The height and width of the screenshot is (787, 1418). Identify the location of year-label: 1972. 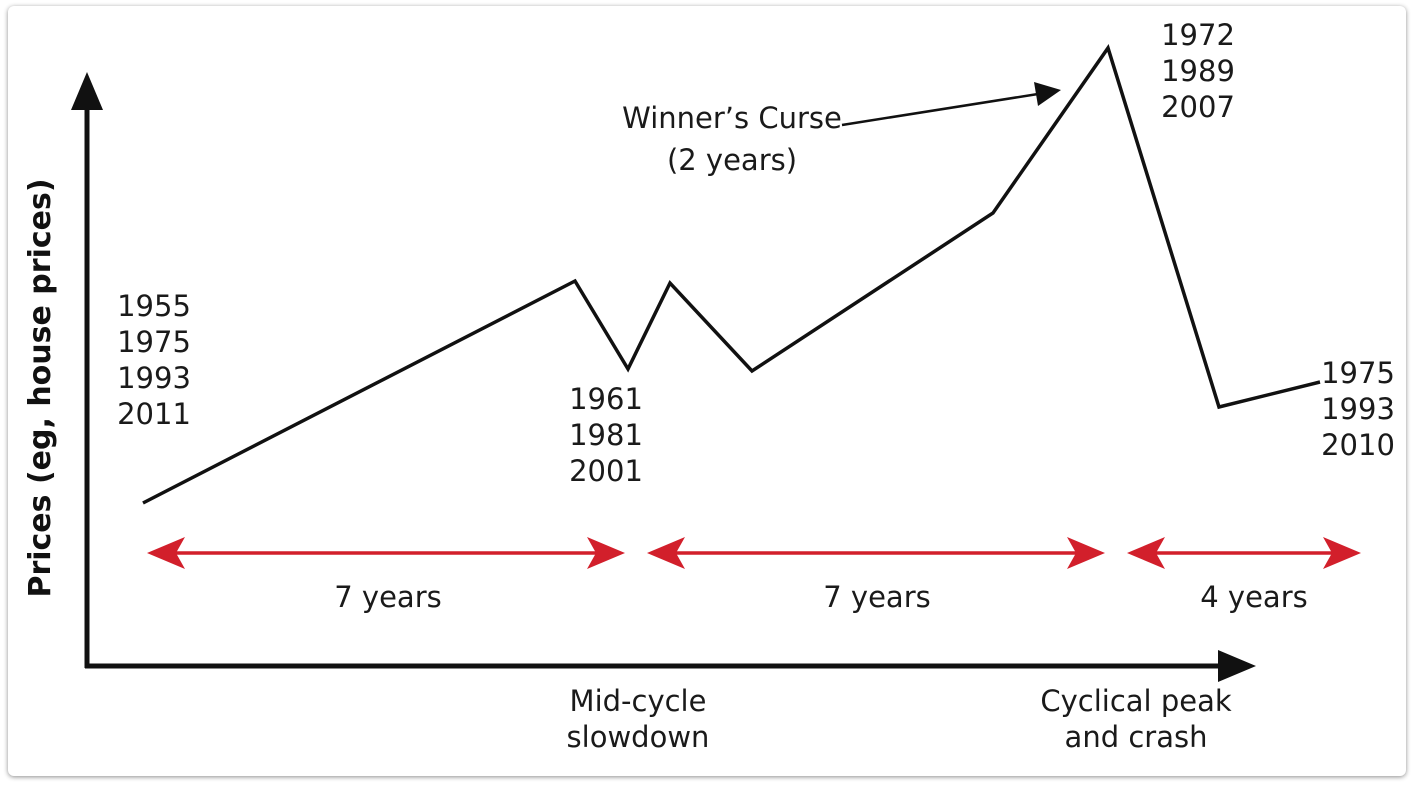
(1198, 35).